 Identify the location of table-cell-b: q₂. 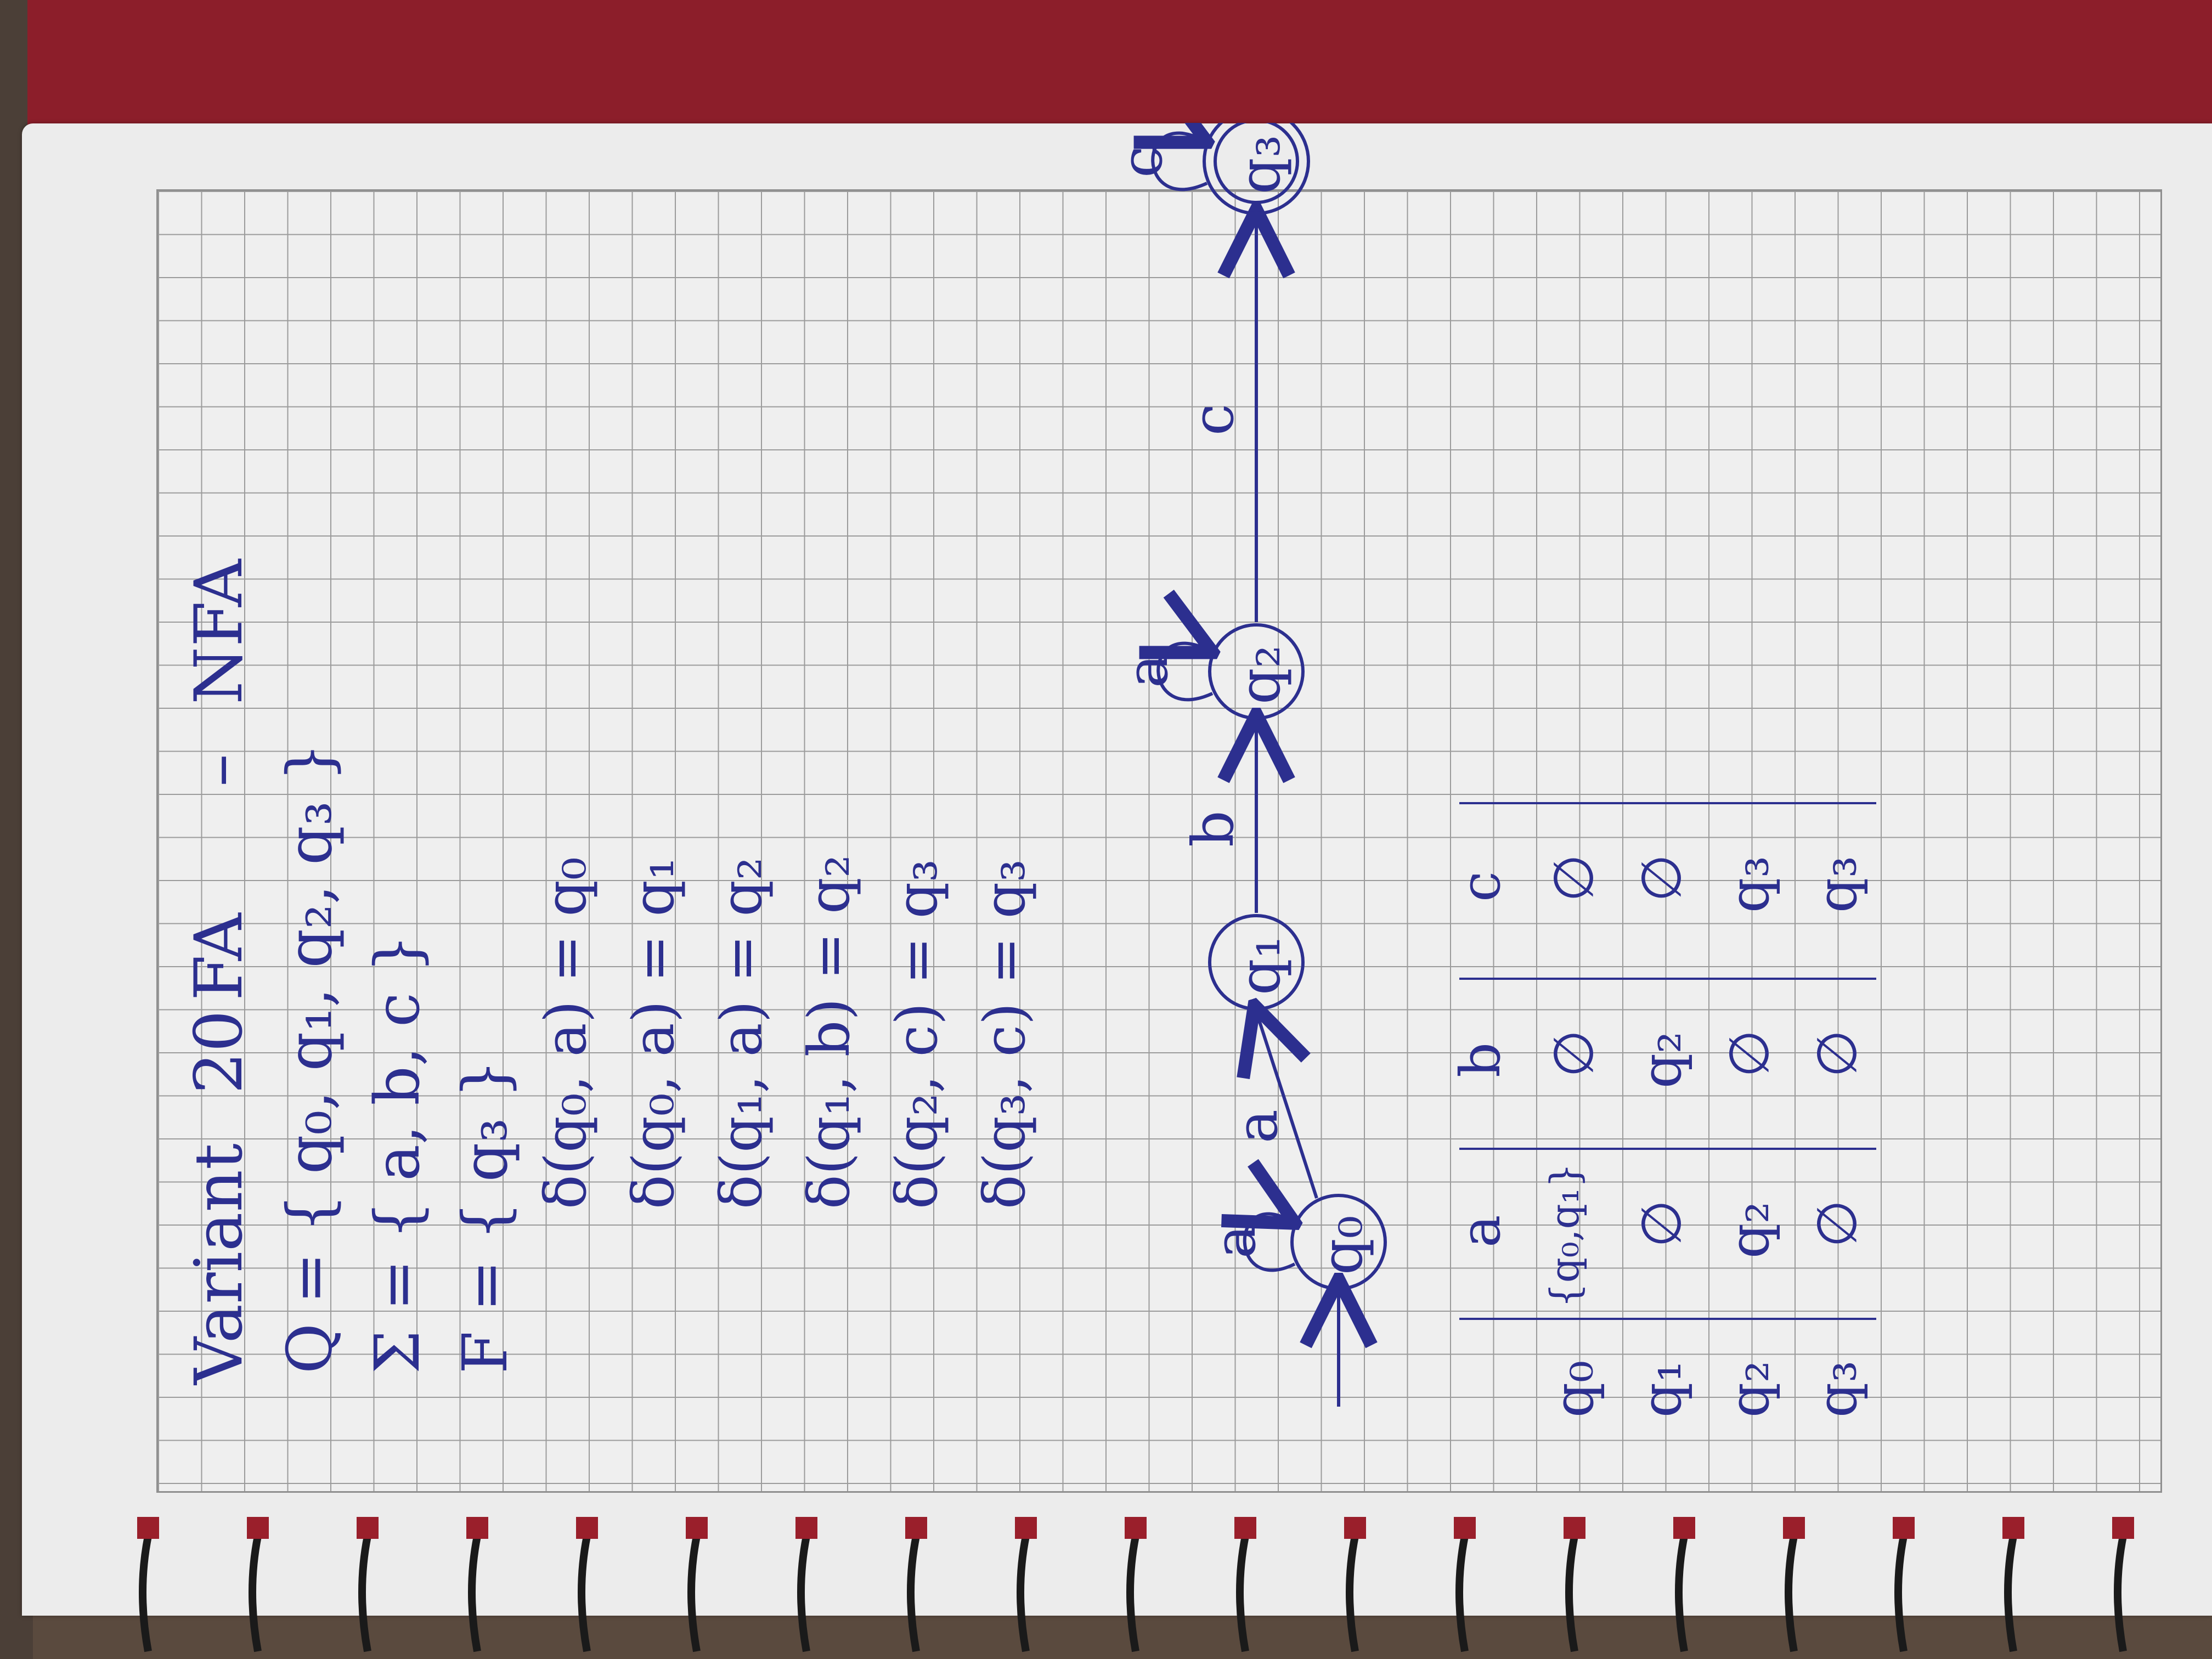
(1661, 1059).